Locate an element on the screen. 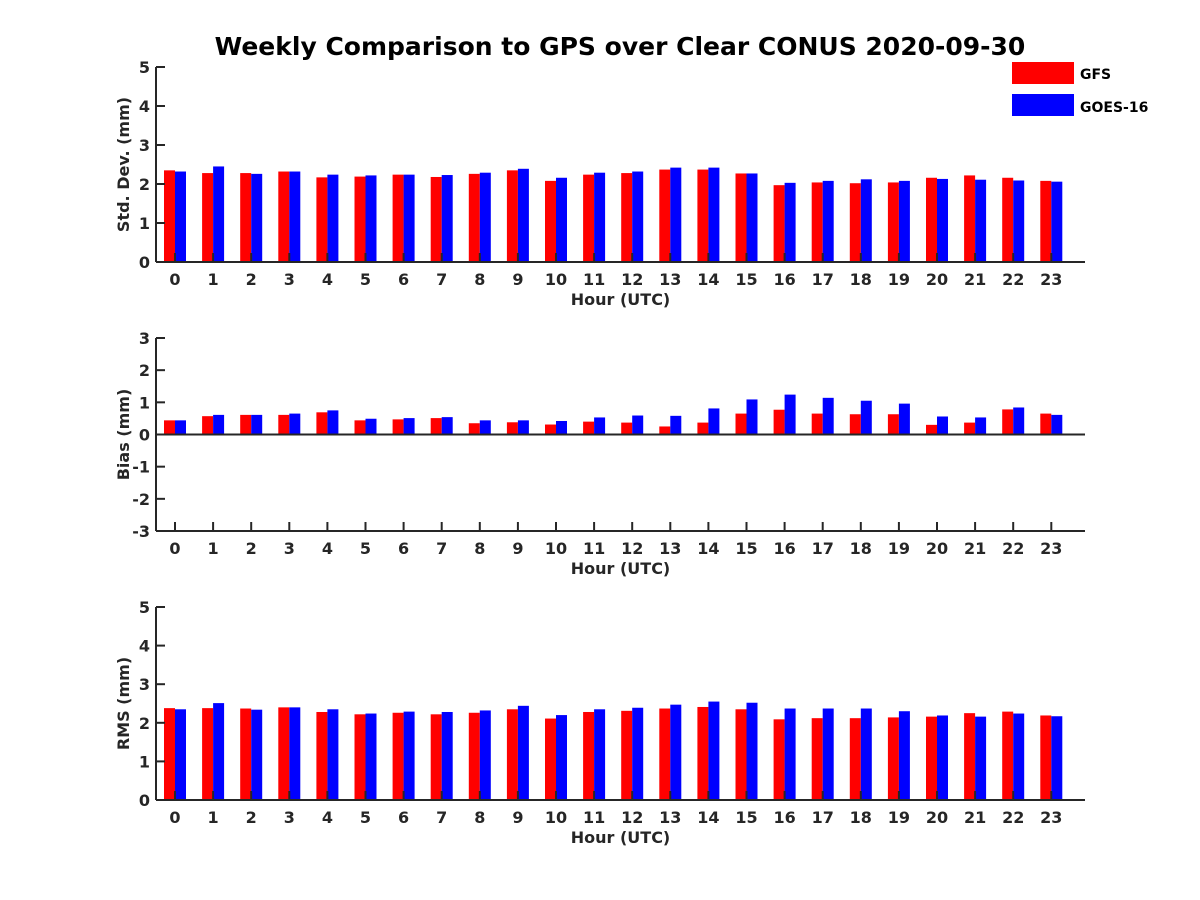 Image resolution: width=1200 pixels, height=900 pixels. x-tick-label: 15 is located at coordinates (746, 817).